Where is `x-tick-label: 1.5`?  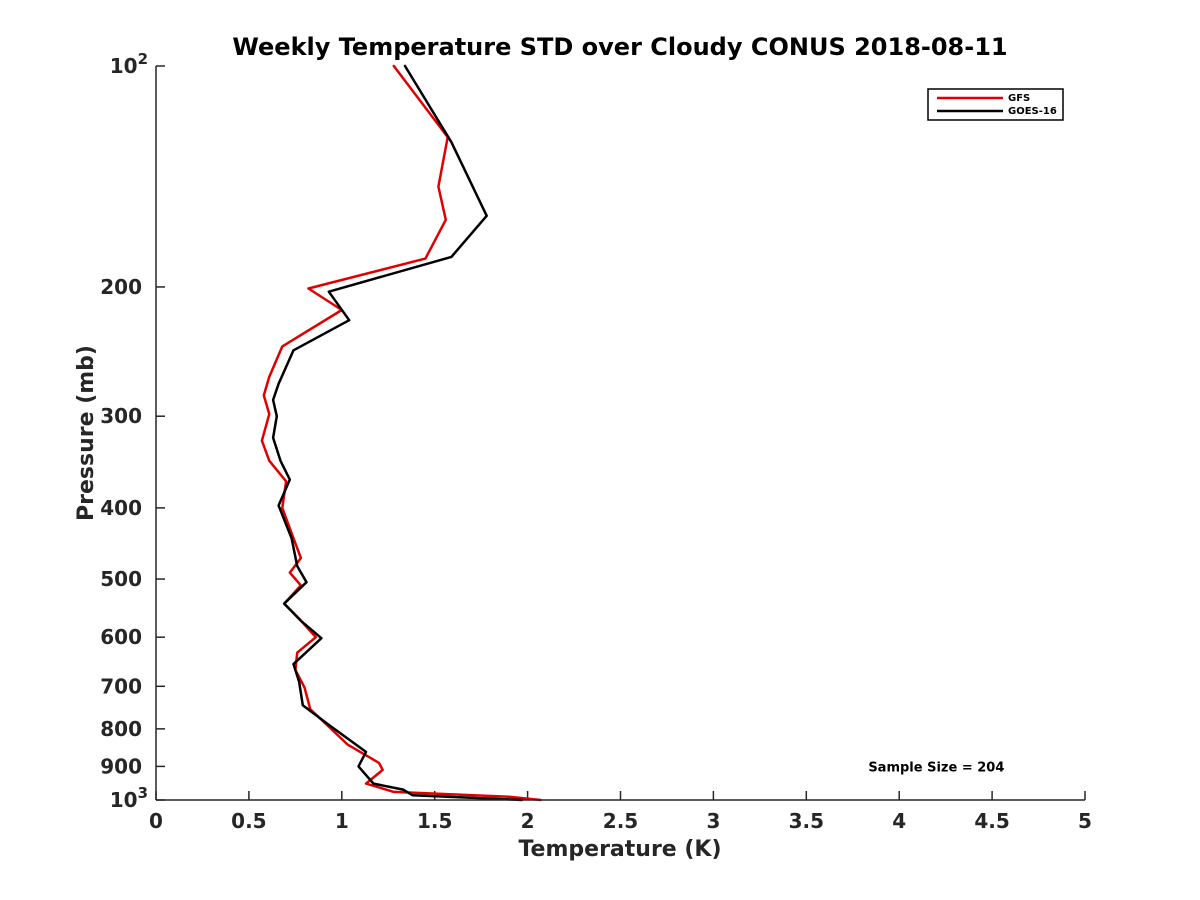 x-tick-label: 1.5 is located at coordinates (434, 821).